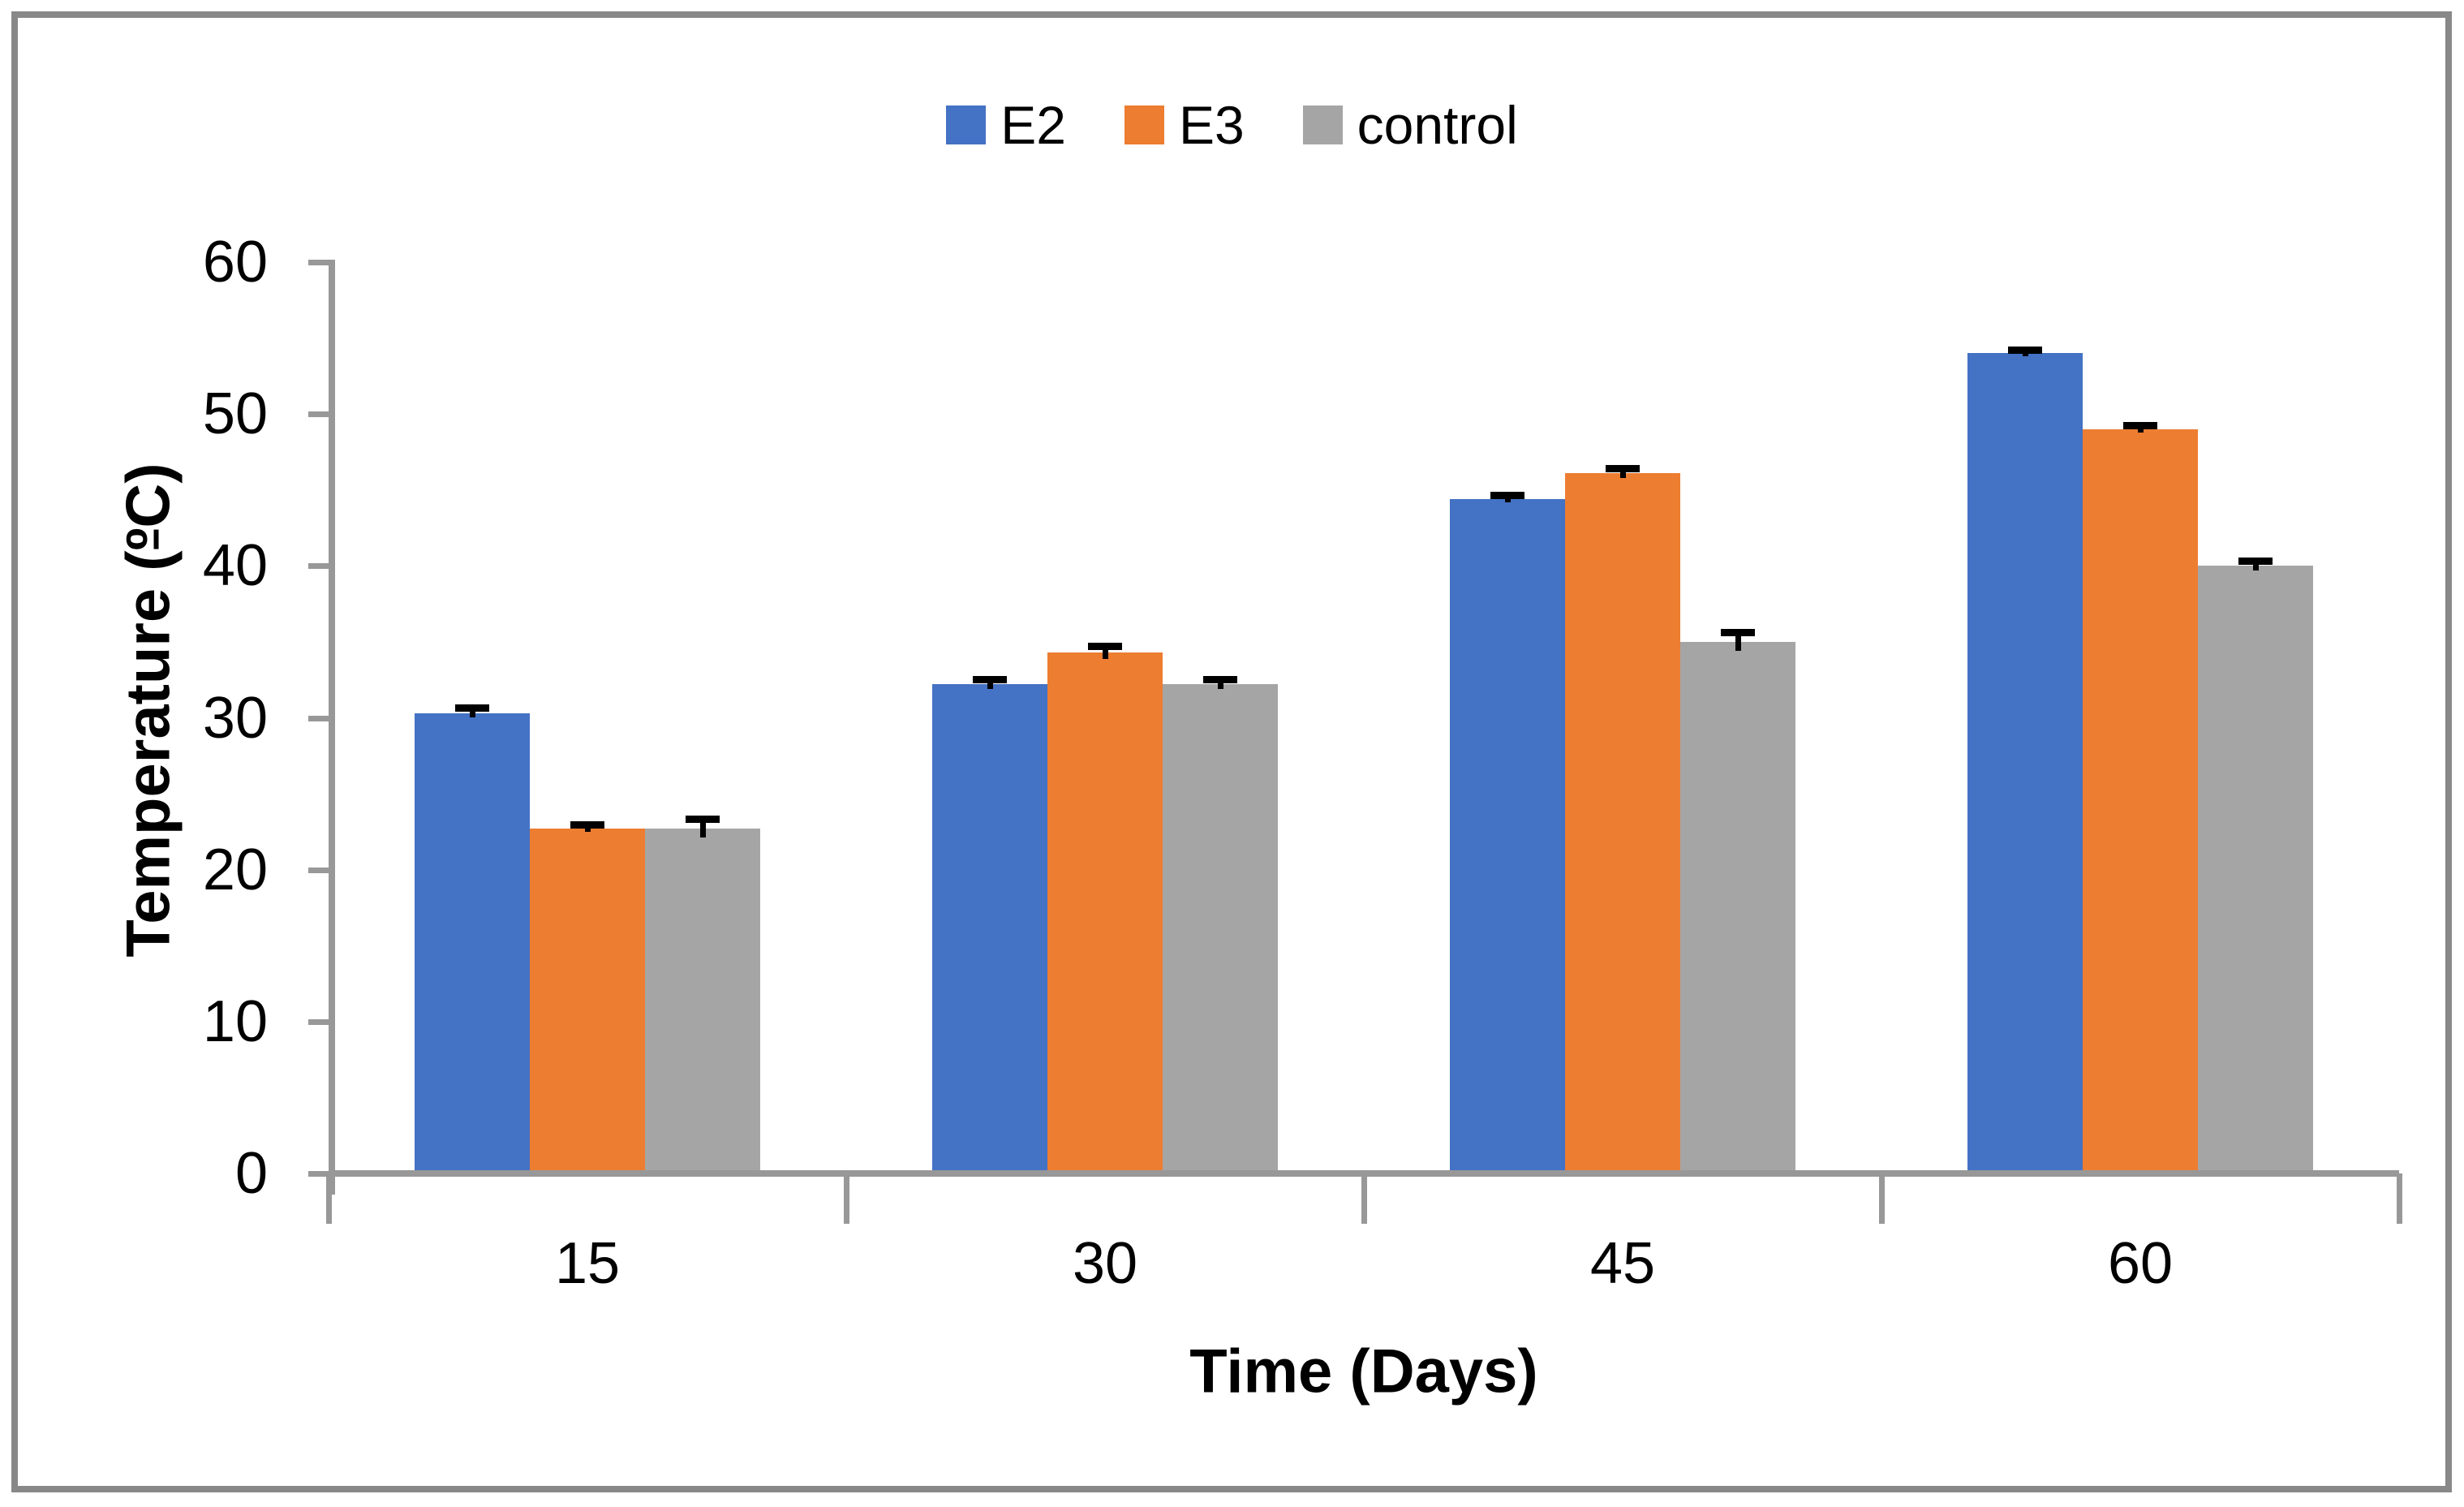  I want to click on legend-swatch-control, so click(1322, 124).